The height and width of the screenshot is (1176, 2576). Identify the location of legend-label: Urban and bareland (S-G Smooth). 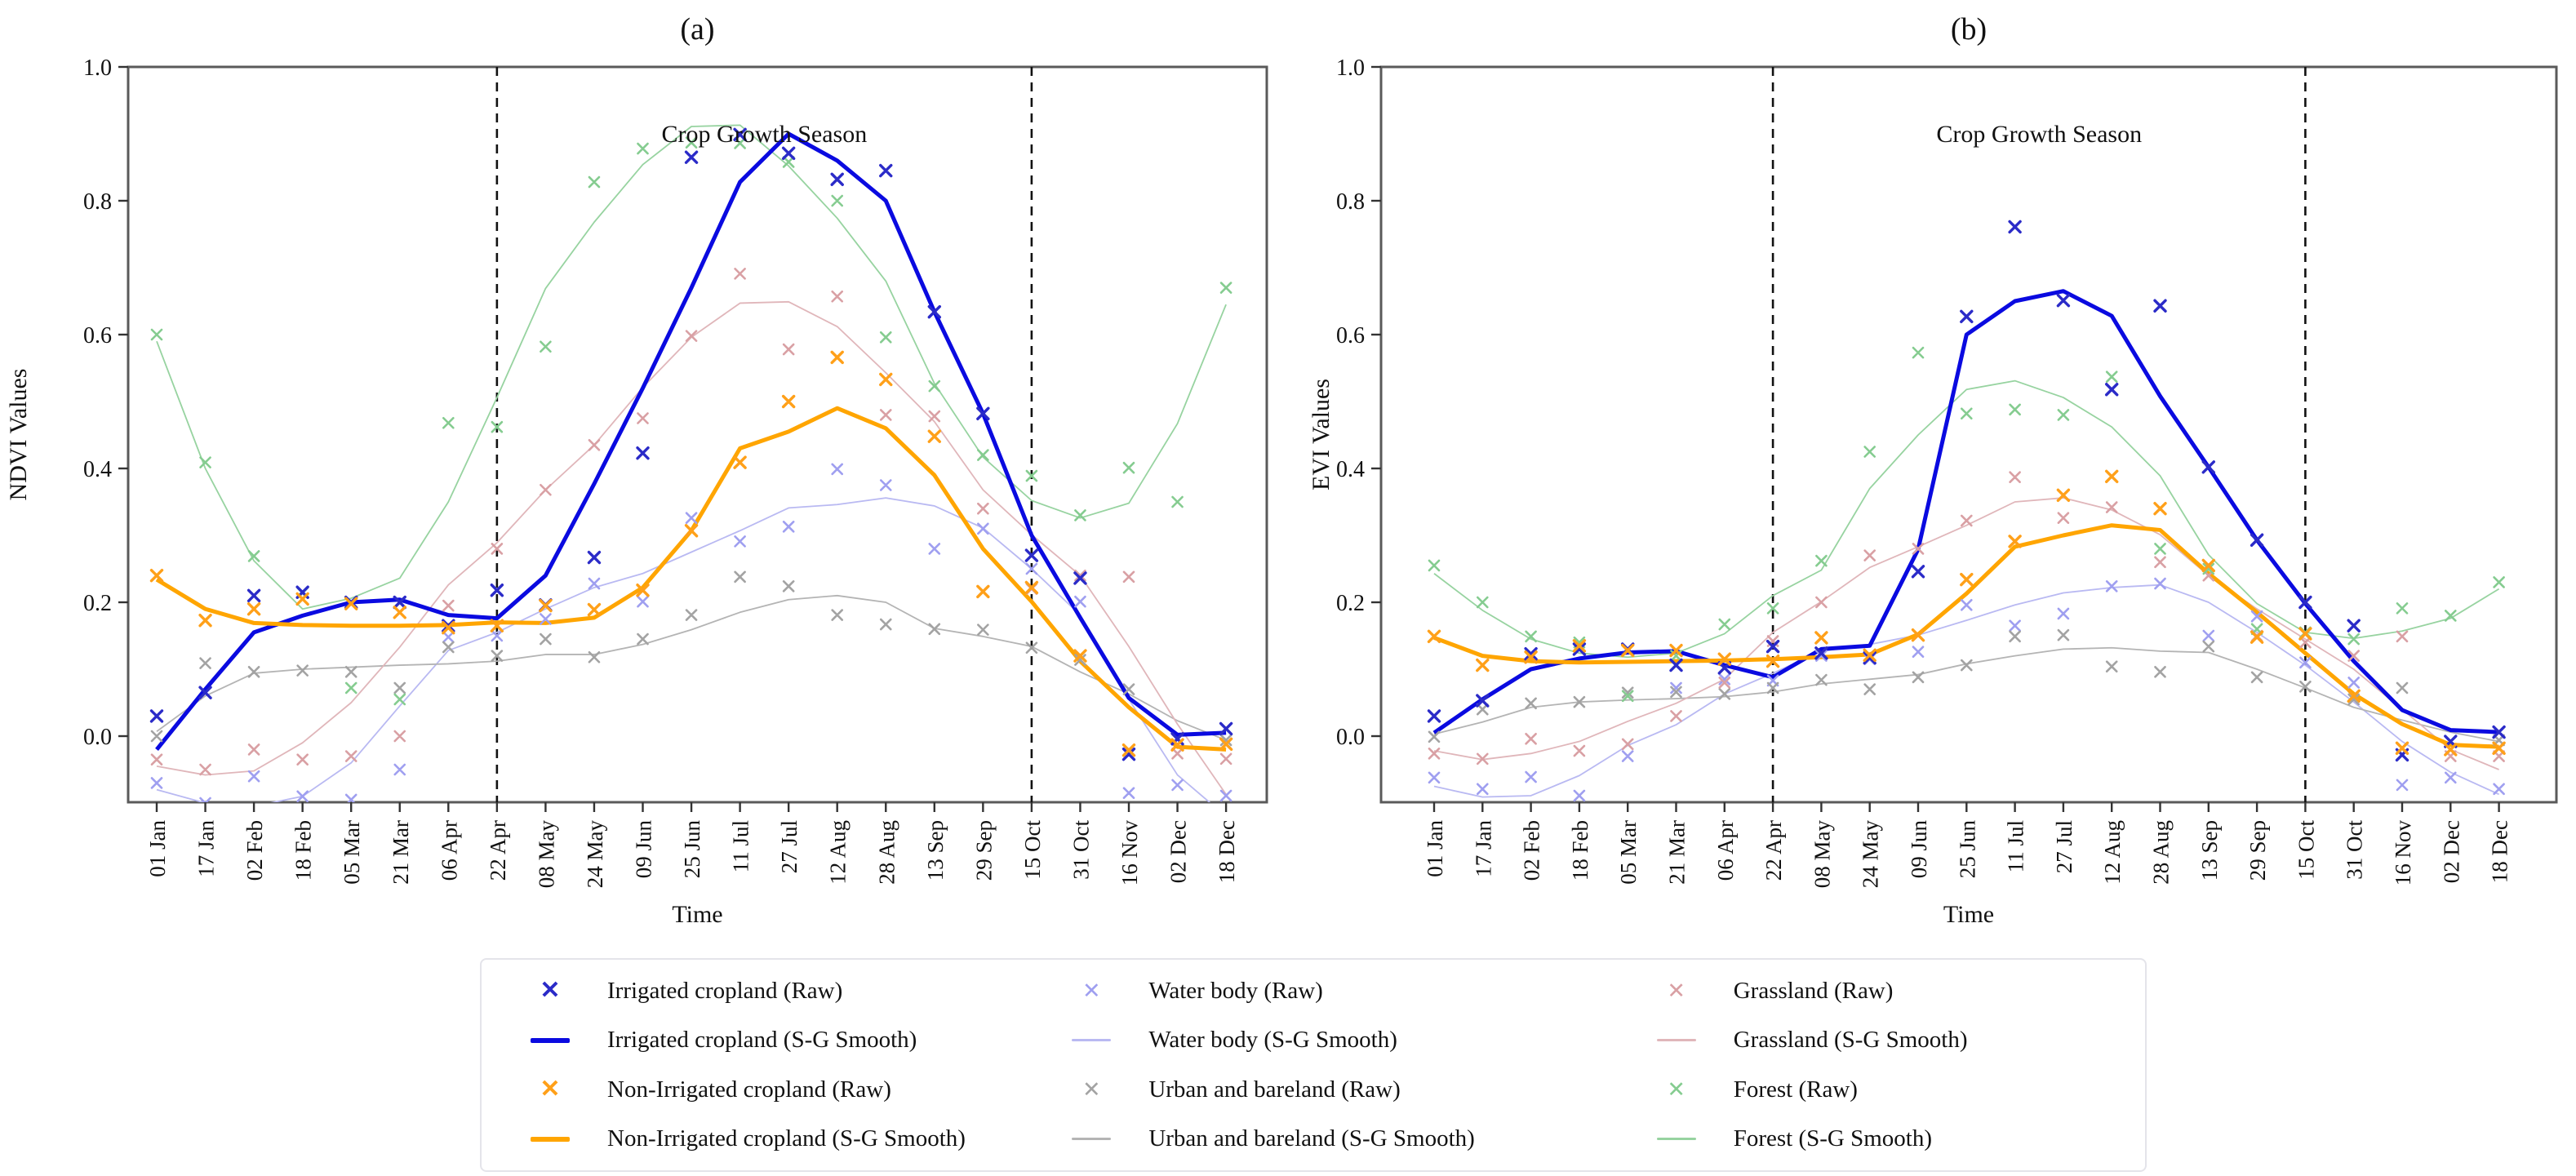
(1311, 1138).